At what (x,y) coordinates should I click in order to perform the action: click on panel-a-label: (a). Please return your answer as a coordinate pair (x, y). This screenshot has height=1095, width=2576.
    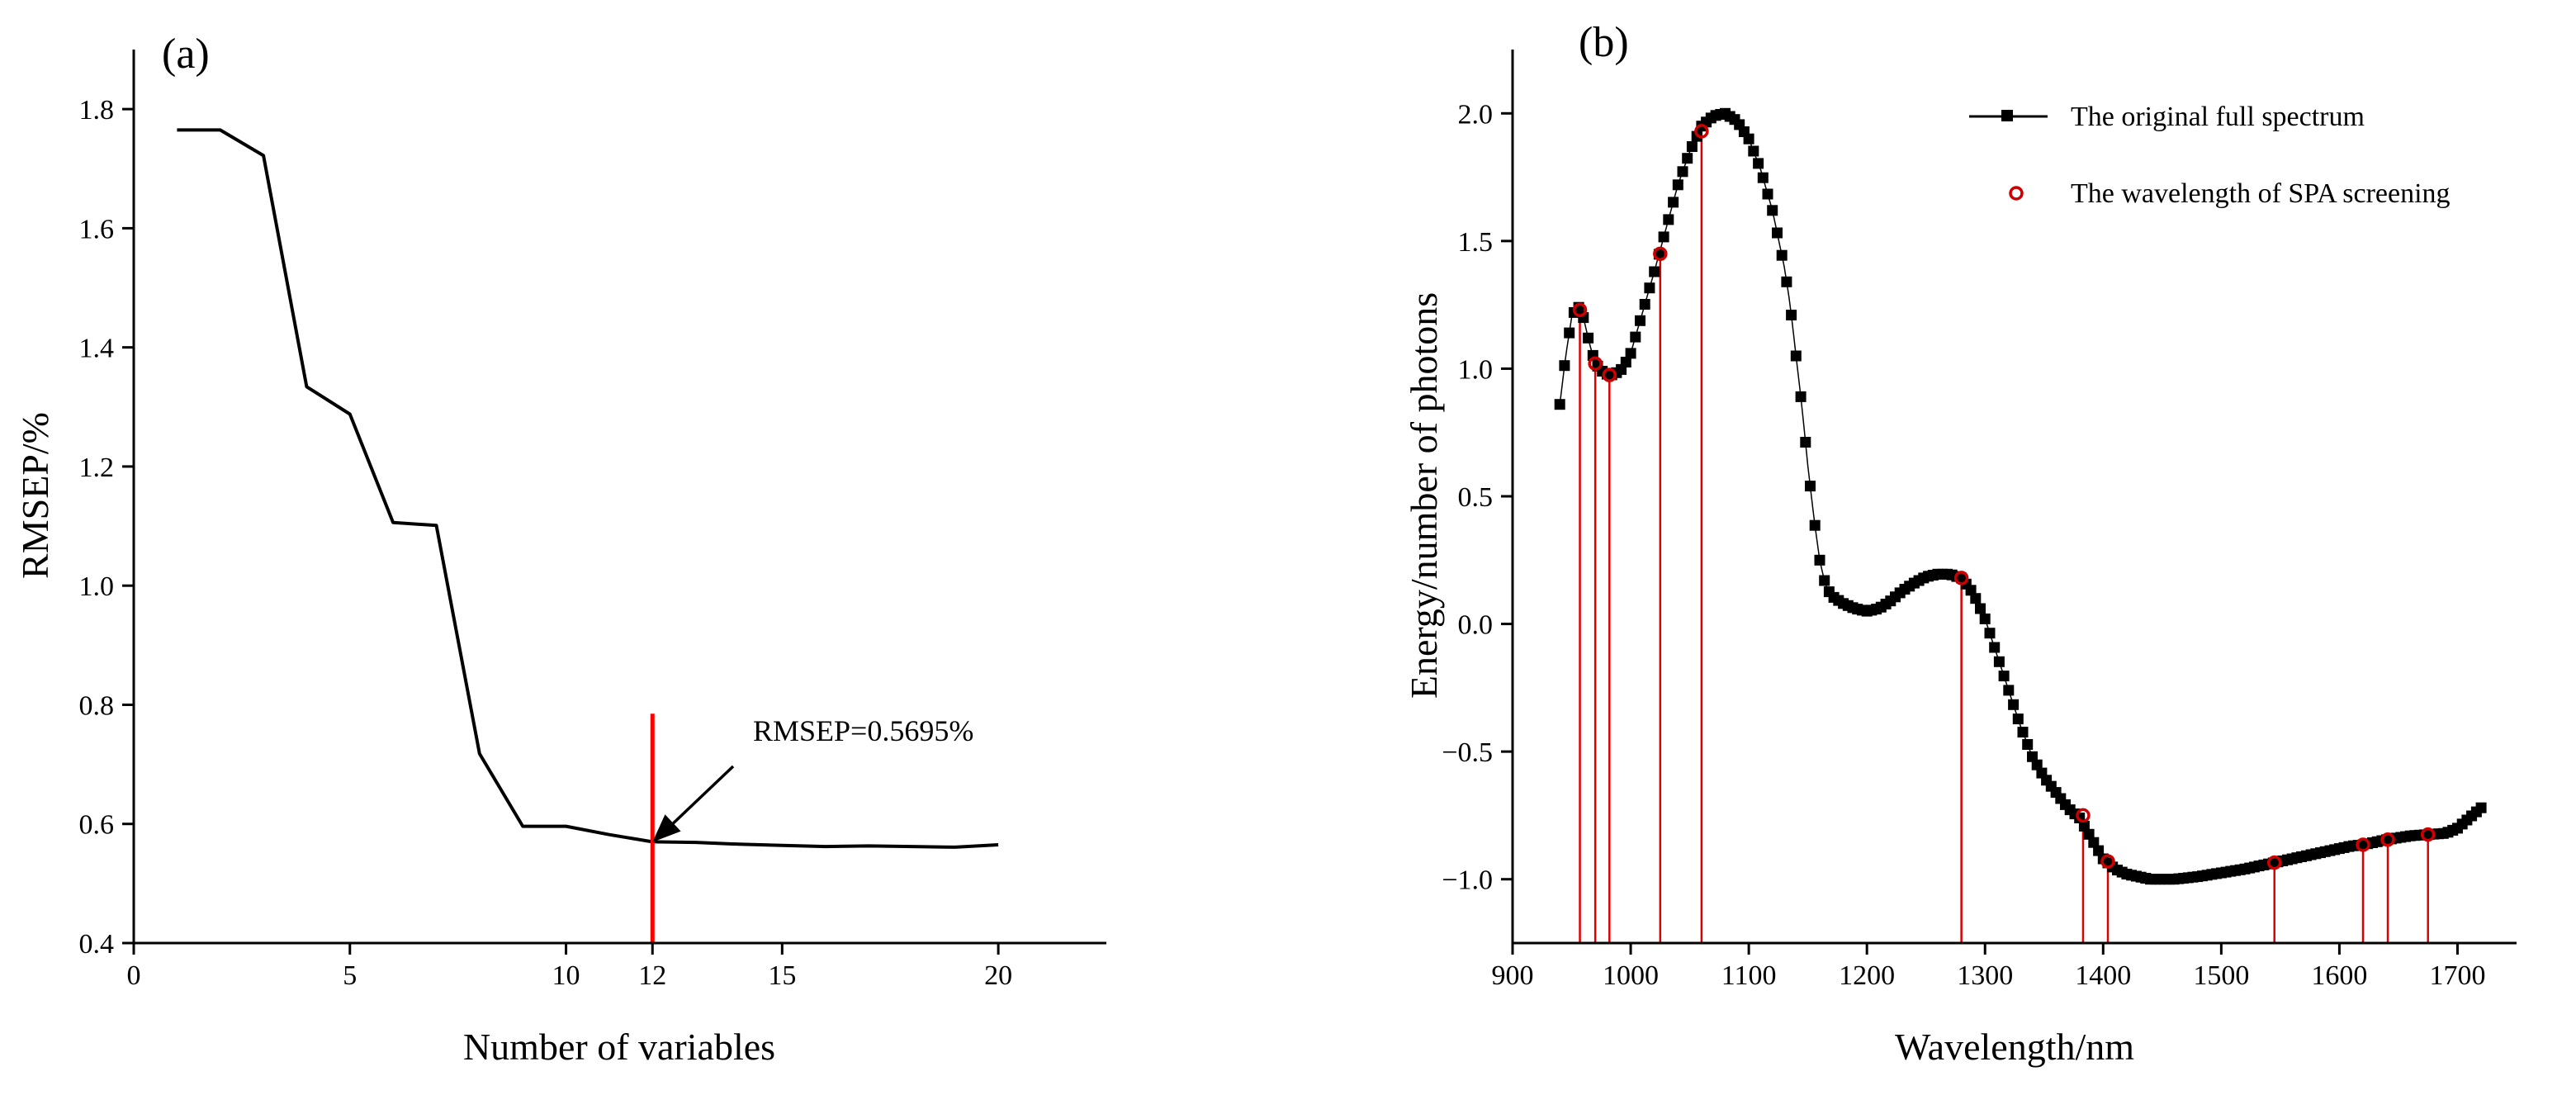
    Looking at the image, I should click on (186, 54).